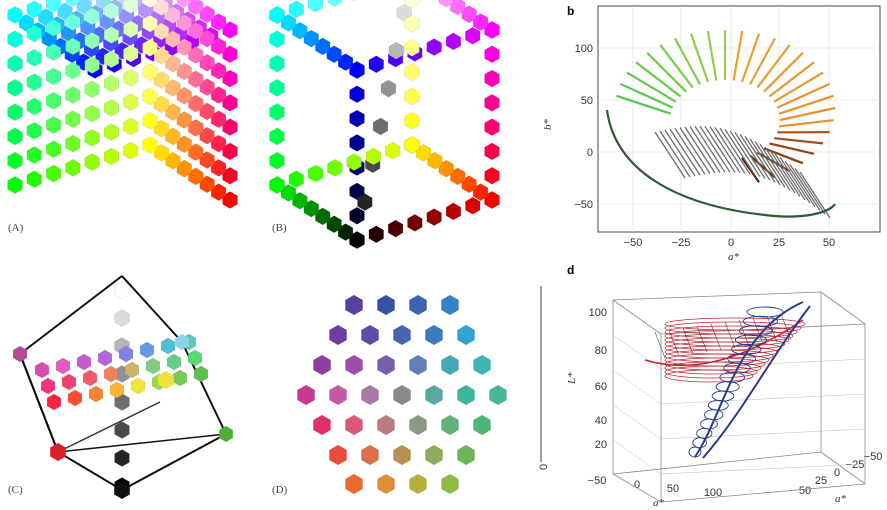  I want to click on color-cube-edges, so click(384, 124).